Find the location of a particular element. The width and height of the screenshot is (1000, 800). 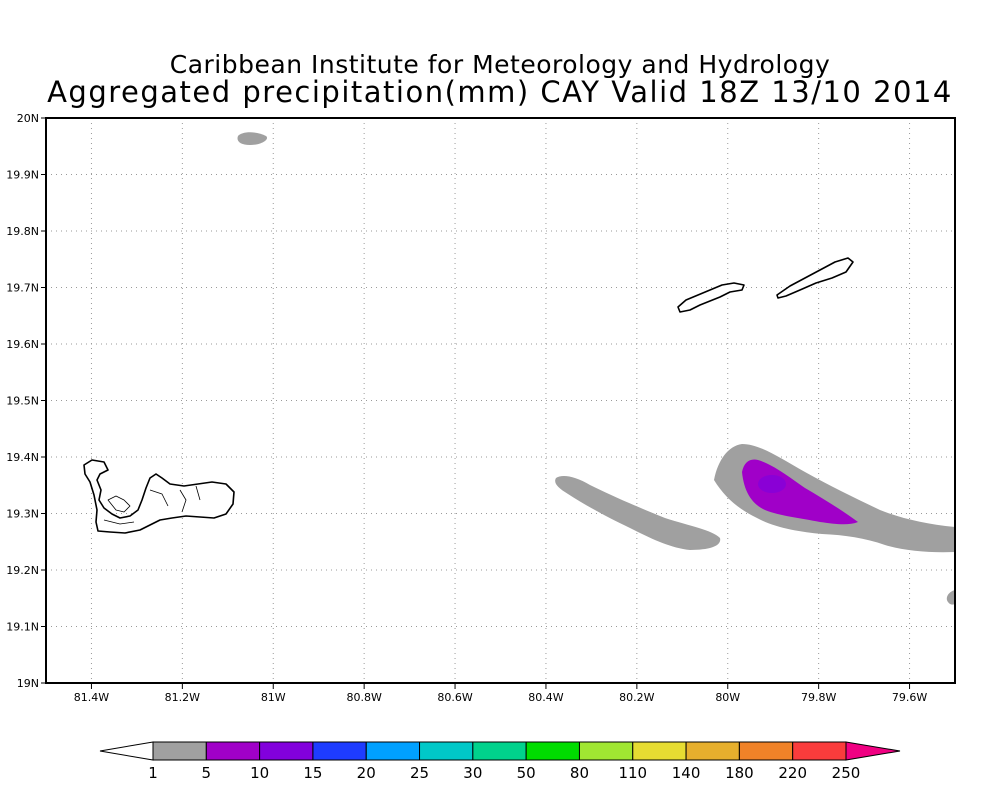

lat-tick-label: 19N is located at coordinates (28, 683).